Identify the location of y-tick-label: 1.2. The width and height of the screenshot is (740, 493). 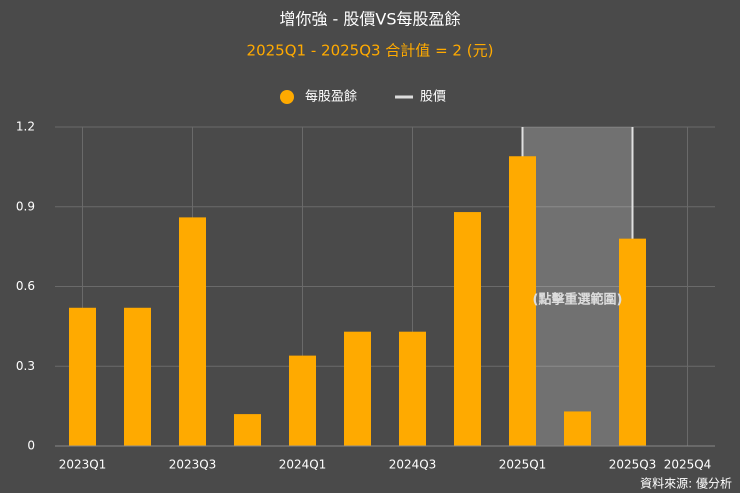
(25, 127).